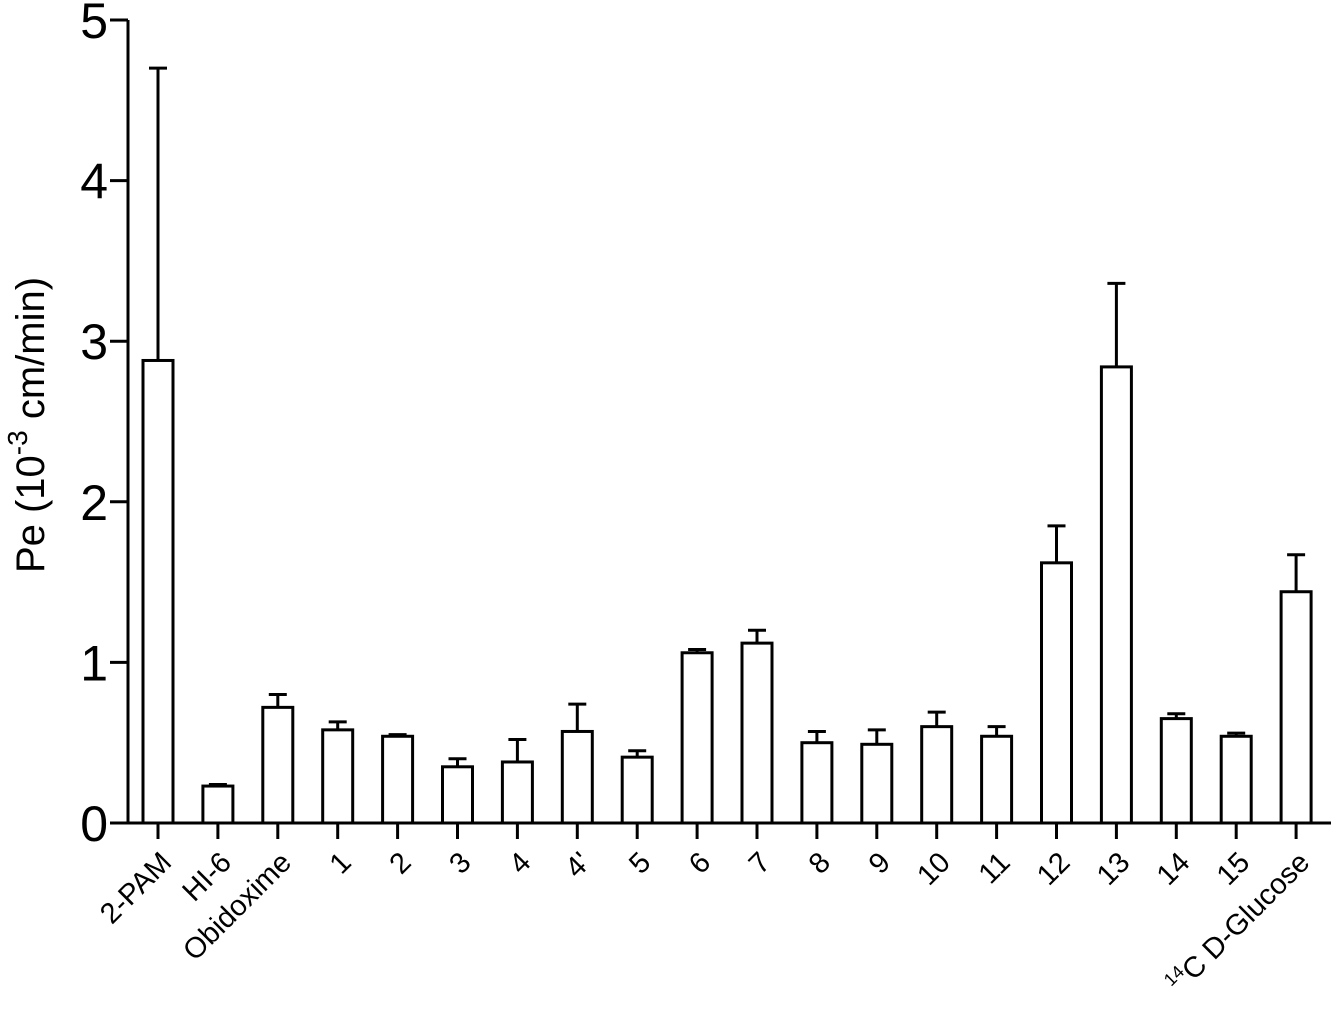 The image size is (1333, 1032). I want to click on y-tick-label: 5, so click(94, 24).